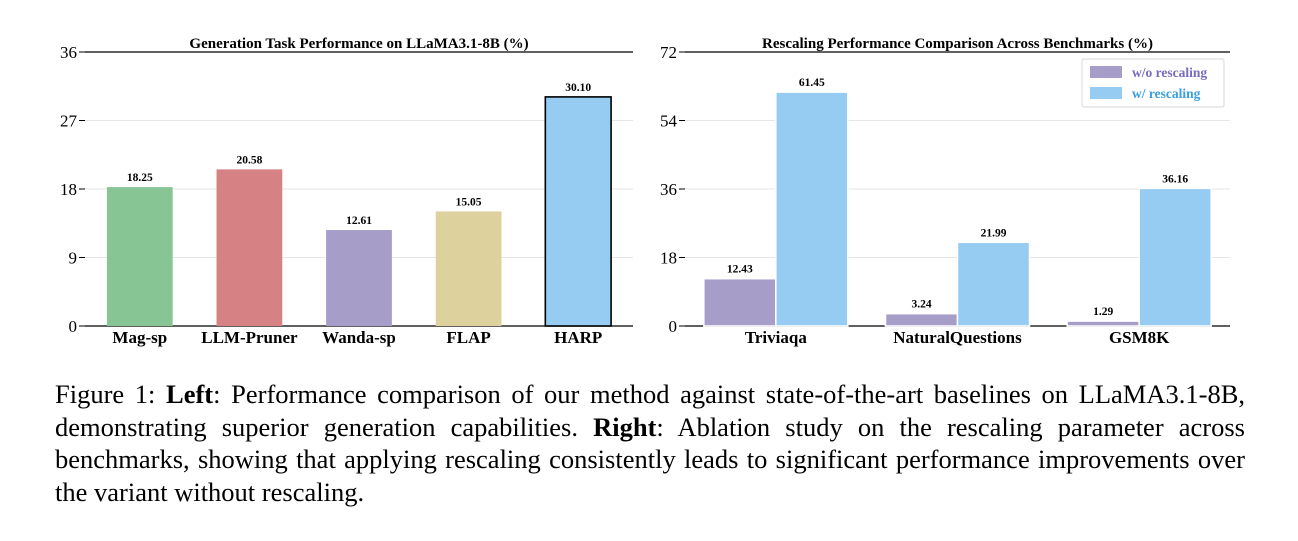  What do you see at coordinates (249, 160) in the screenshot?
I see `data-label: 20.58` at bounding box center [249, 160].